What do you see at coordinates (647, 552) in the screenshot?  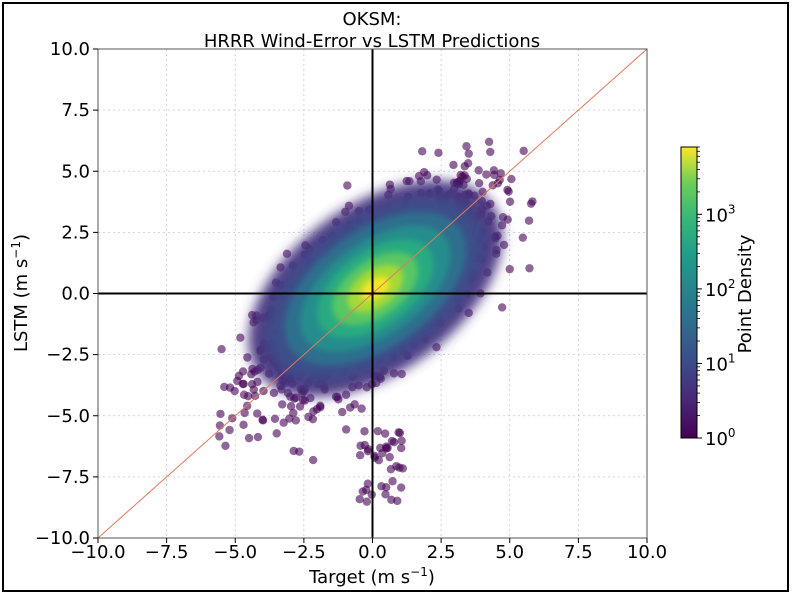 I see `x-tick-label: 10.0` at bounding box center [647, 552].